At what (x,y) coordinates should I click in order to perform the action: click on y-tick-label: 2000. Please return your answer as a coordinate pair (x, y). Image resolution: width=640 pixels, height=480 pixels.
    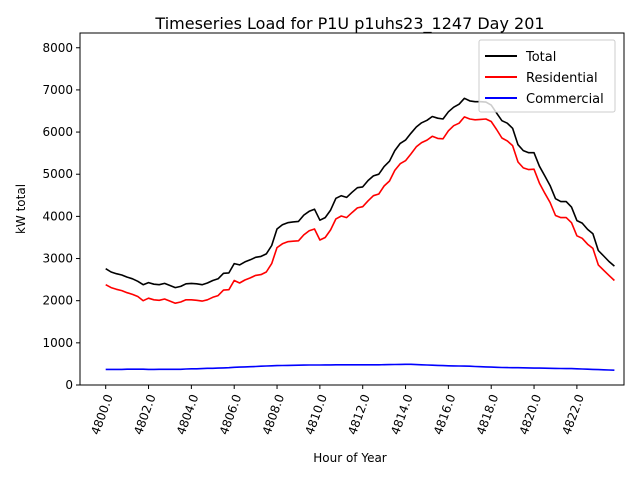
    Looking at the image, I should click on (57, 301).